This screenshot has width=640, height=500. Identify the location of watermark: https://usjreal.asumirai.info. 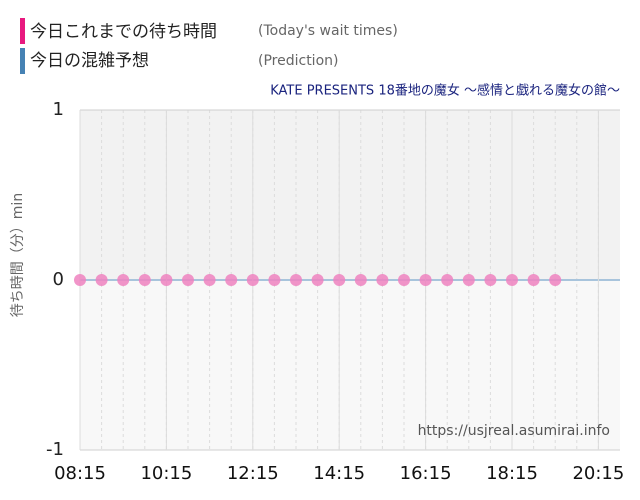
(514, 431).